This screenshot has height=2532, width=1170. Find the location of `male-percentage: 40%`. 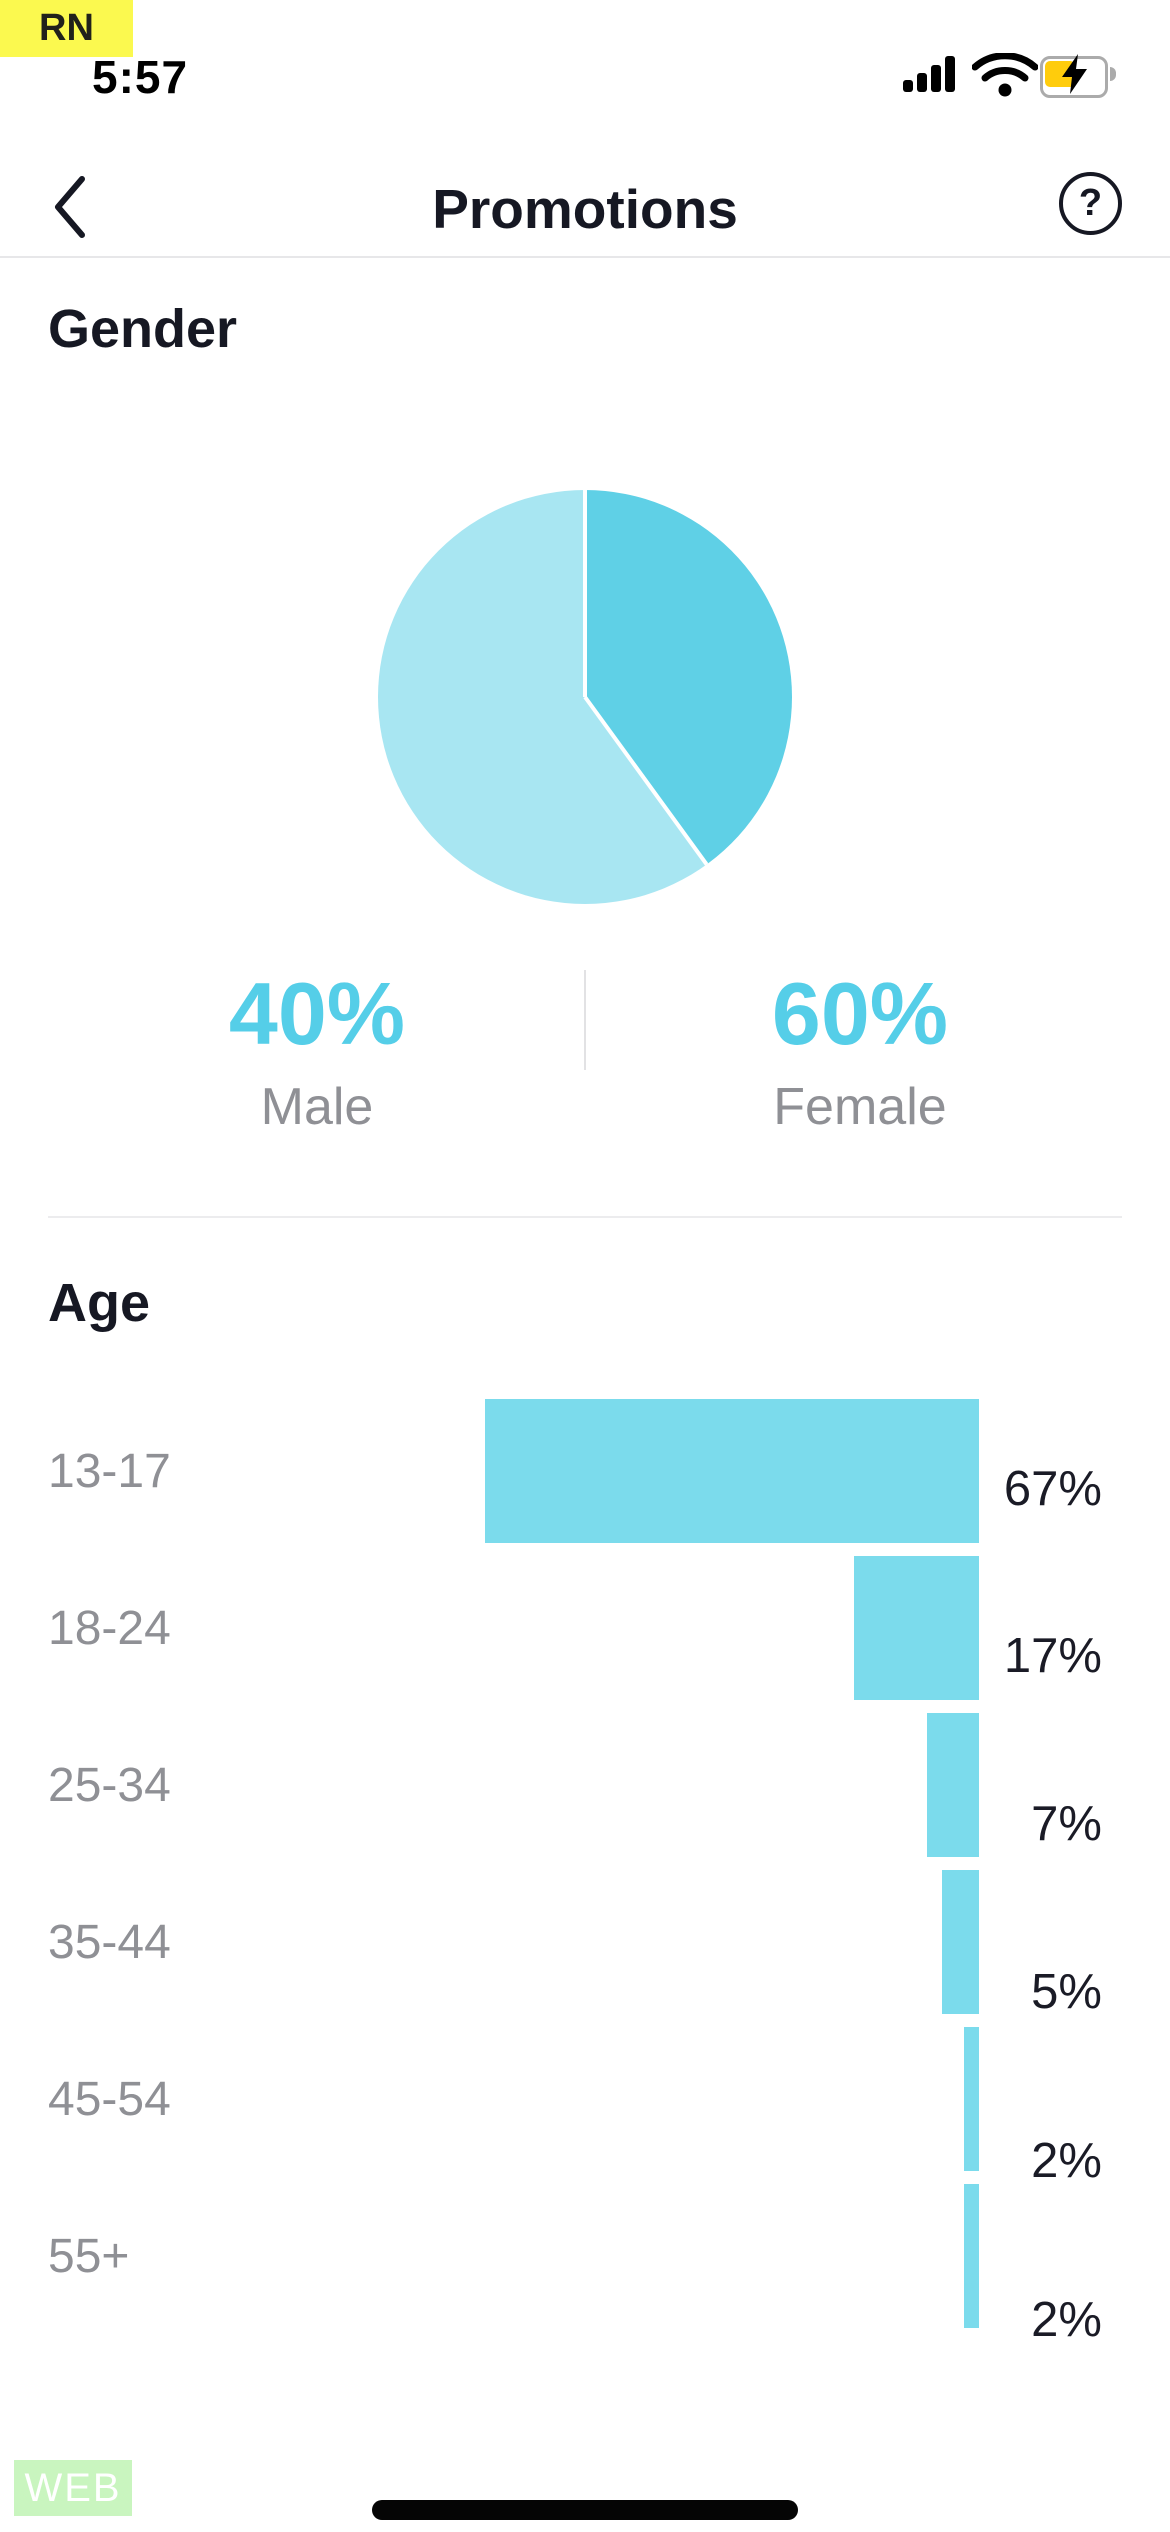

male-percentage: 40% is located at coordinates (317, 1013).